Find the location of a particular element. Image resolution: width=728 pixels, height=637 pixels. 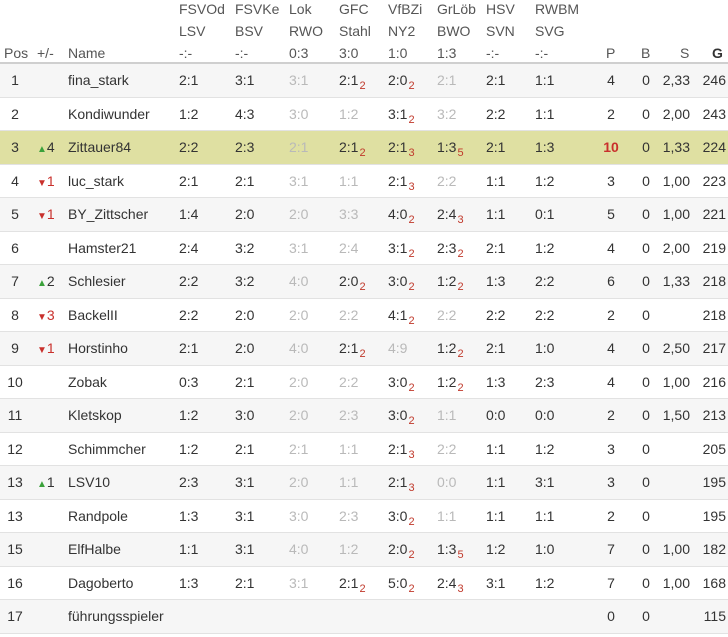

match-tip: 5:02 is located at coordinates (401, 584).